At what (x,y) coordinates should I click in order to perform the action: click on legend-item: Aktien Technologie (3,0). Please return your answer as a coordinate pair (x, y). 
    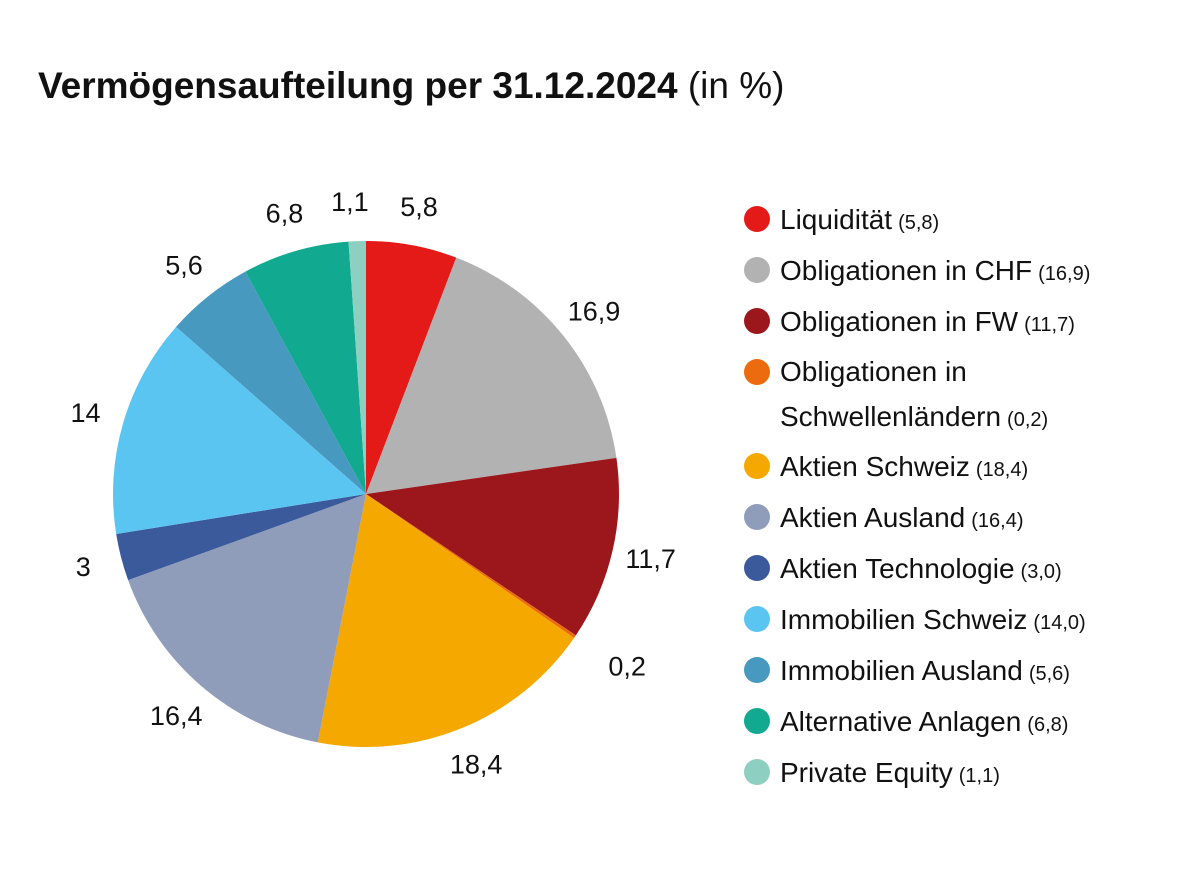
    Looking at the image, I should click on (917, 570).